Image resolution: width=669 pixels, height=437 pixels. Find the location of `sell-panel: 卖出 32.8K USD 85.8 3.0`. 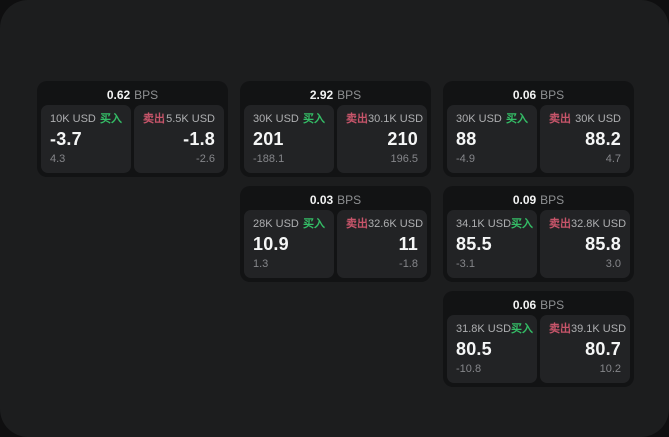

sell-panel: 卖出 32.8K USD 85.8 3.0 is located at coordinates (585, 244).